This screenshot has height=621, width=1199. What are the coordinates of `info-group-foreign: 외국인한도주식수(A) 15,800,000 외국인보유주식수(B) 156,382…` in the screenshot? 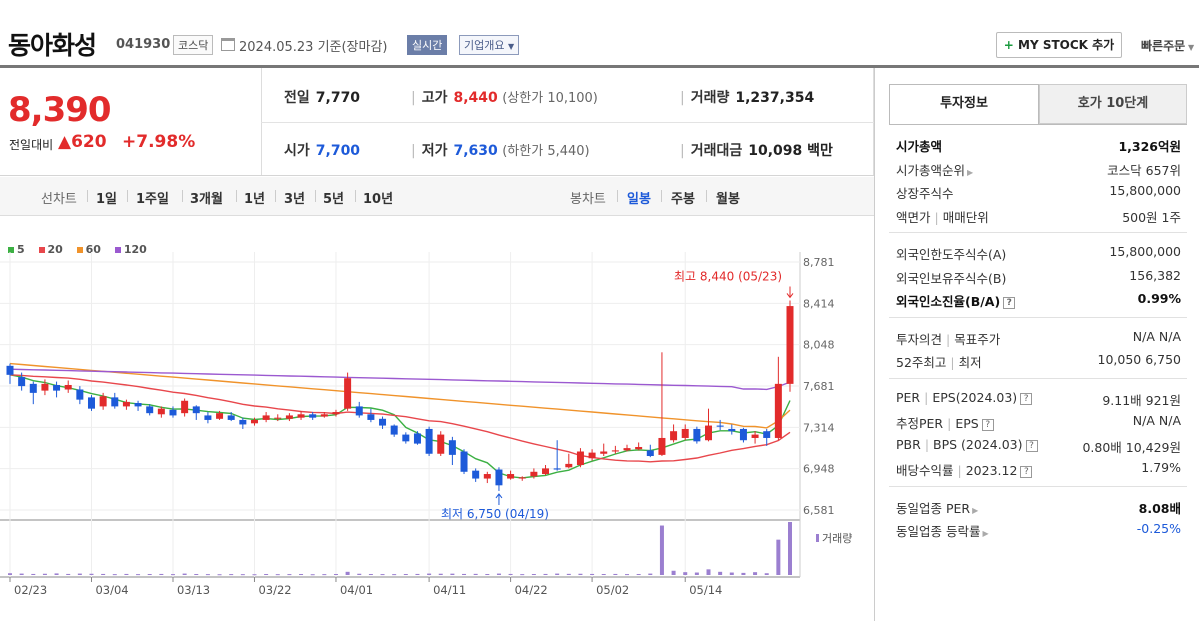 It's located at (1038, 275).